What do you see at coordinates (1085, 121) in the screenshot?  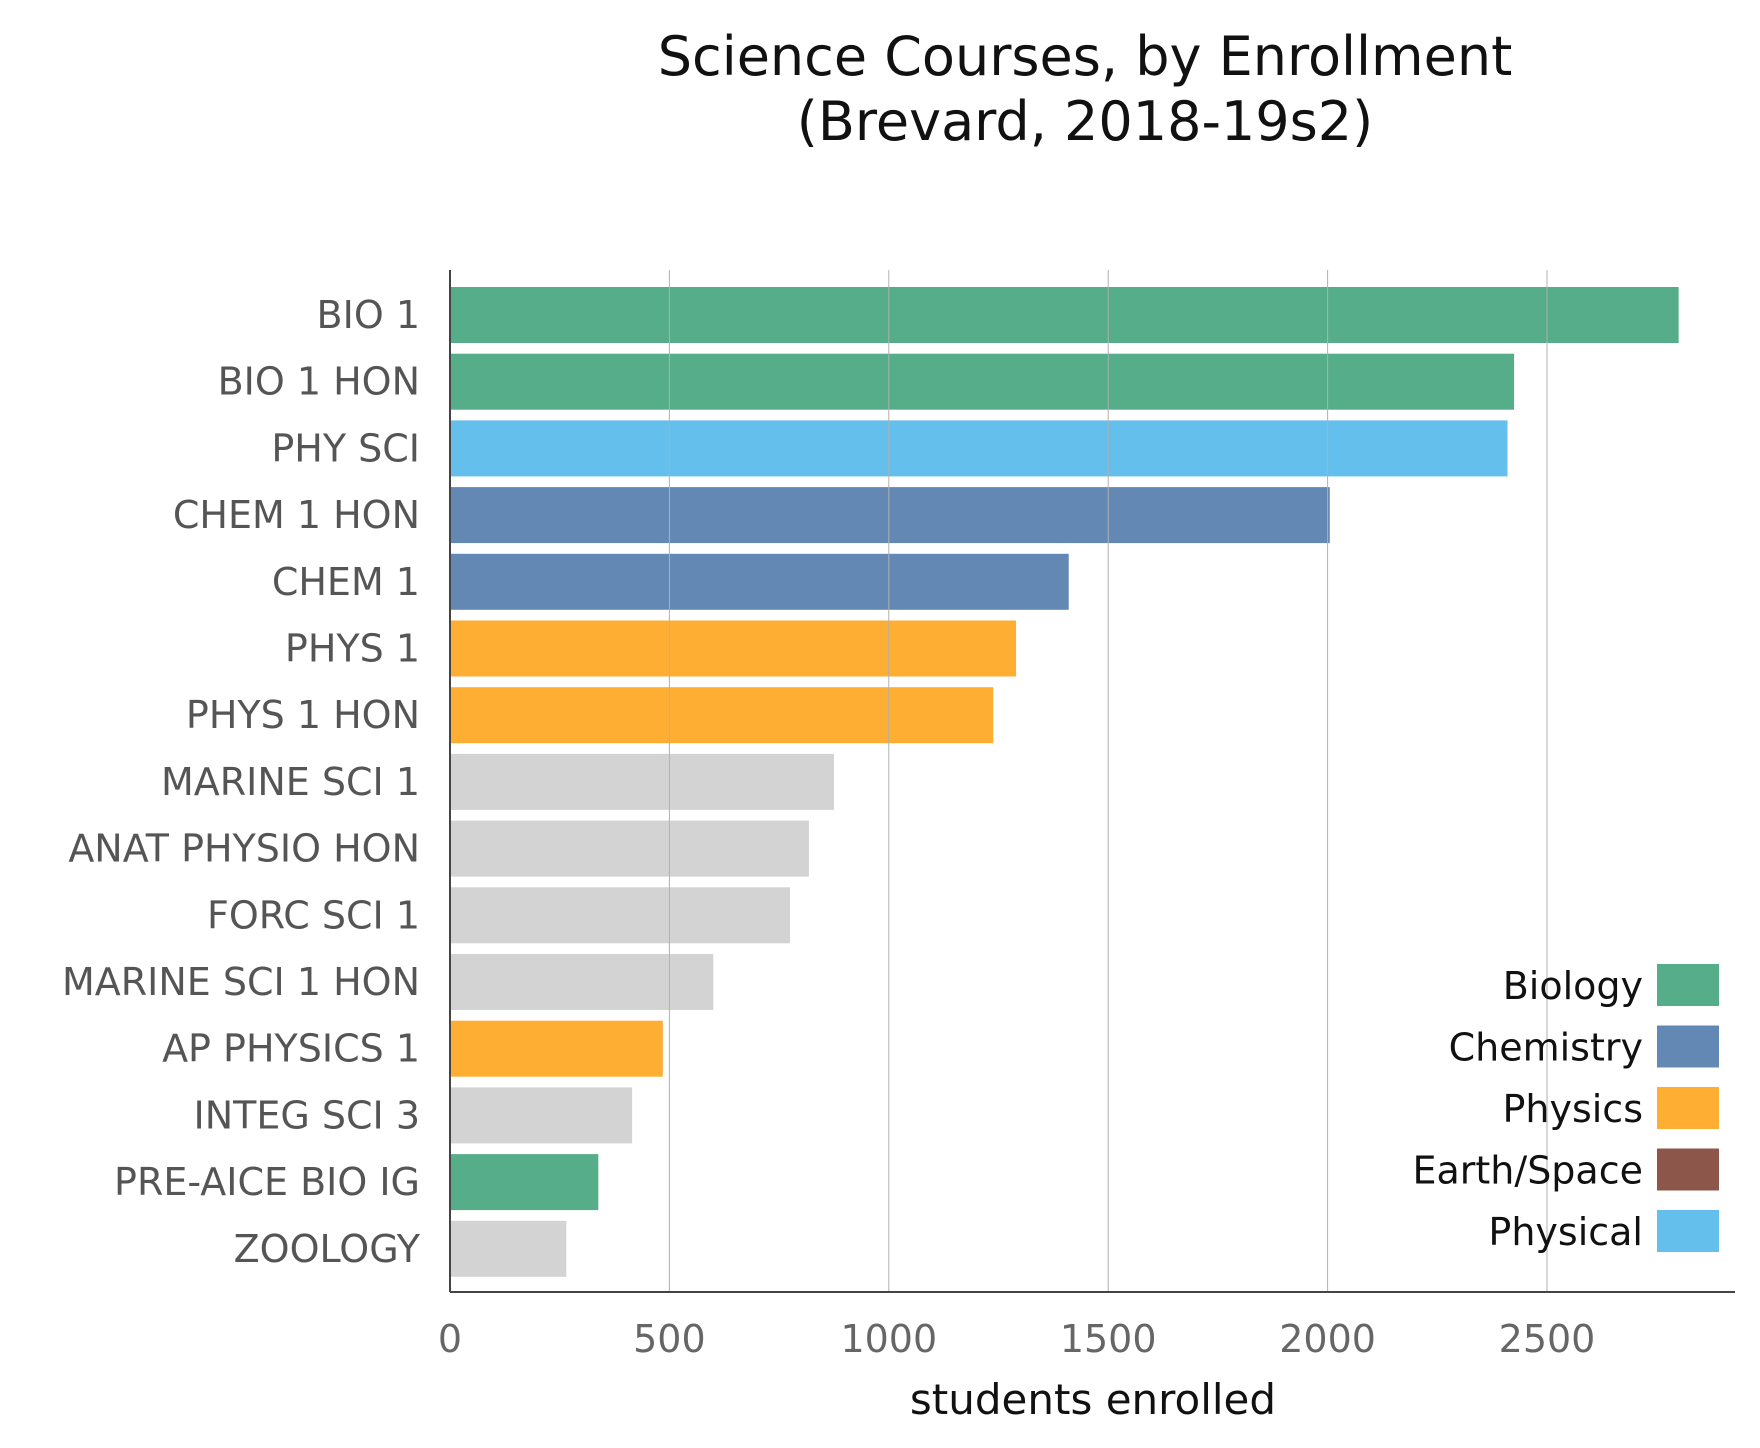 I see `chart-title-line2: (Brevard, 2018-19s2)` at bounding box center [1085, 121].